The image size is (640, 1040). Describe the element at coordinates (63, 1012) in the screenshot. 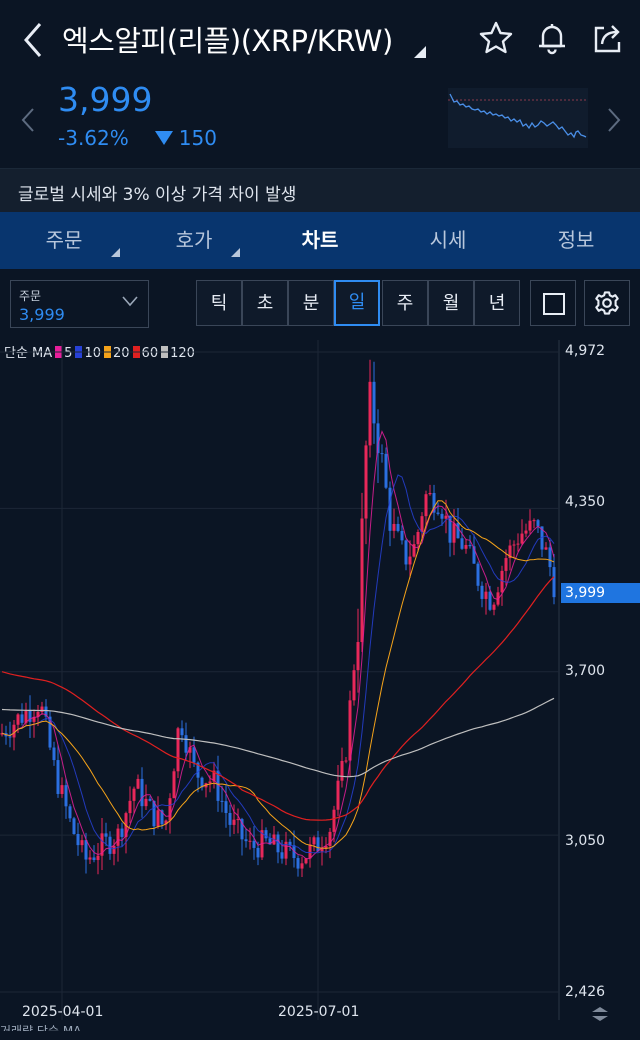

I see `x-tick-label: 2025-04-01` at that location.